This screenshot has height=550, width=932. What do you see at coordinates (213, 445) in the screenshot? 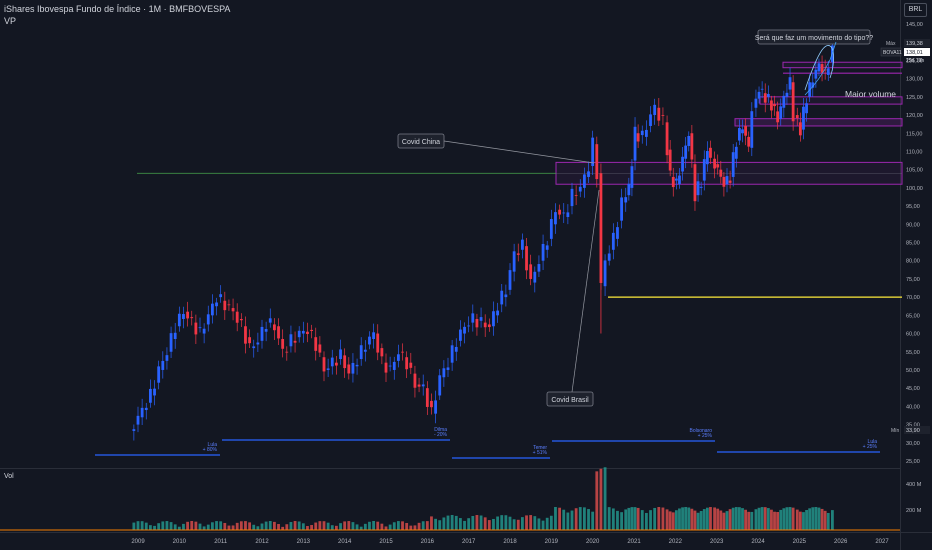
I see `political-label: Lula` at bounding box center [213, 445].